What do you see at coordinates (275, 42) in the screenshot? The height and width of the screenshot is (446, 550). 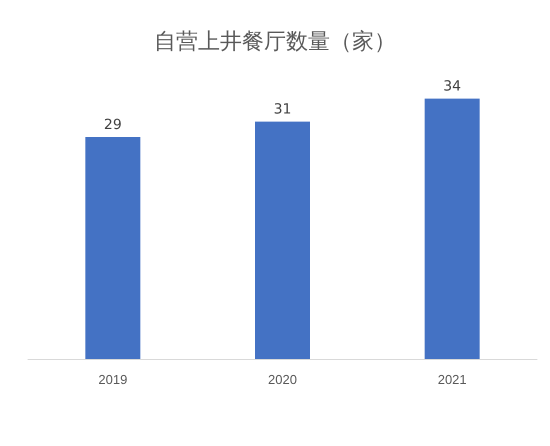 I see `chart-title: 自营上井餐厅数量（家）` at bounding box center [275, 42].